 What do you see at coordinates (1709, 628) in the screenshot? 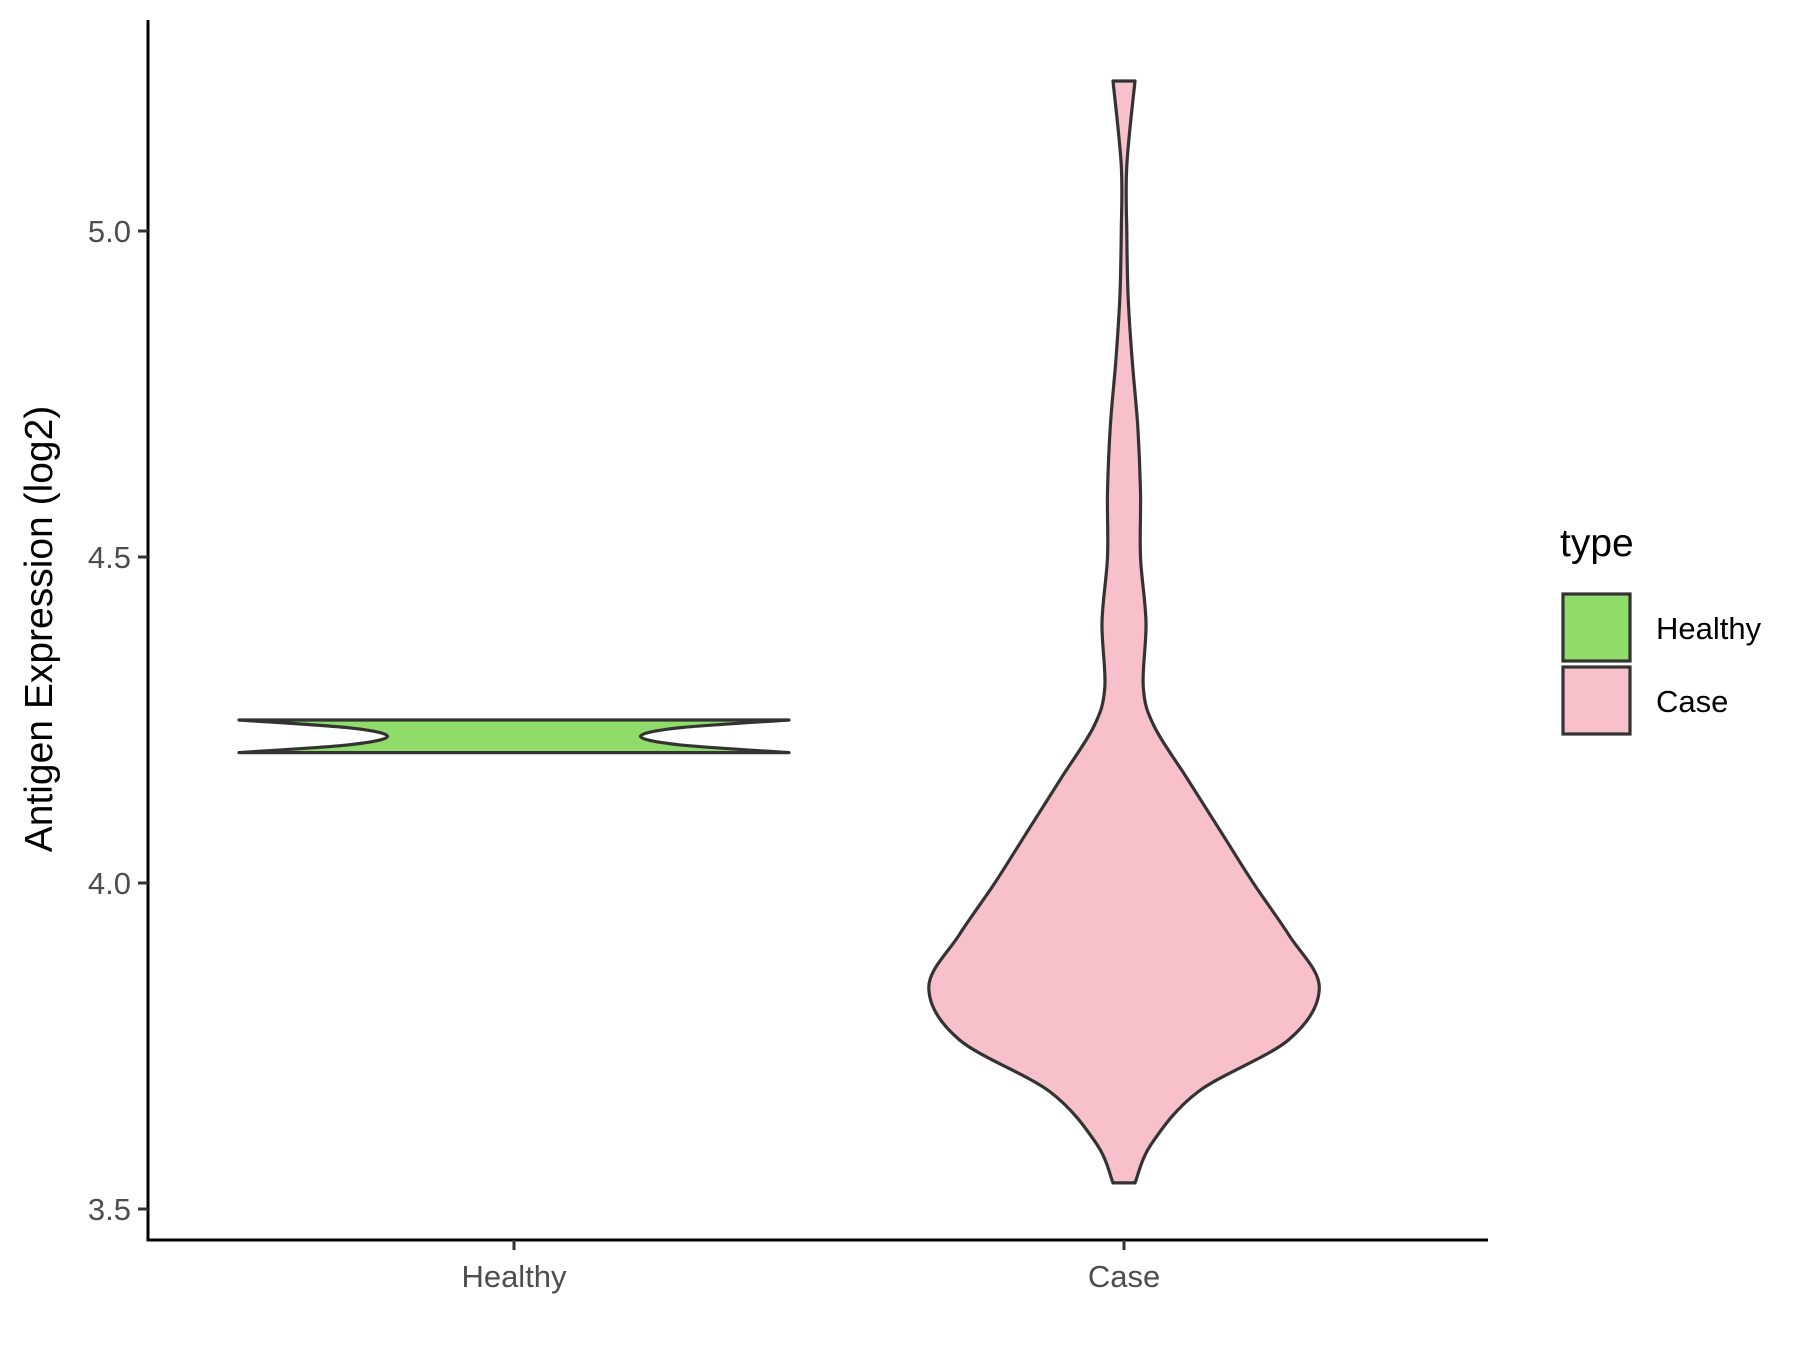
I see `legend-label-healthy: Healthy` at bounding box center [1709, 628].